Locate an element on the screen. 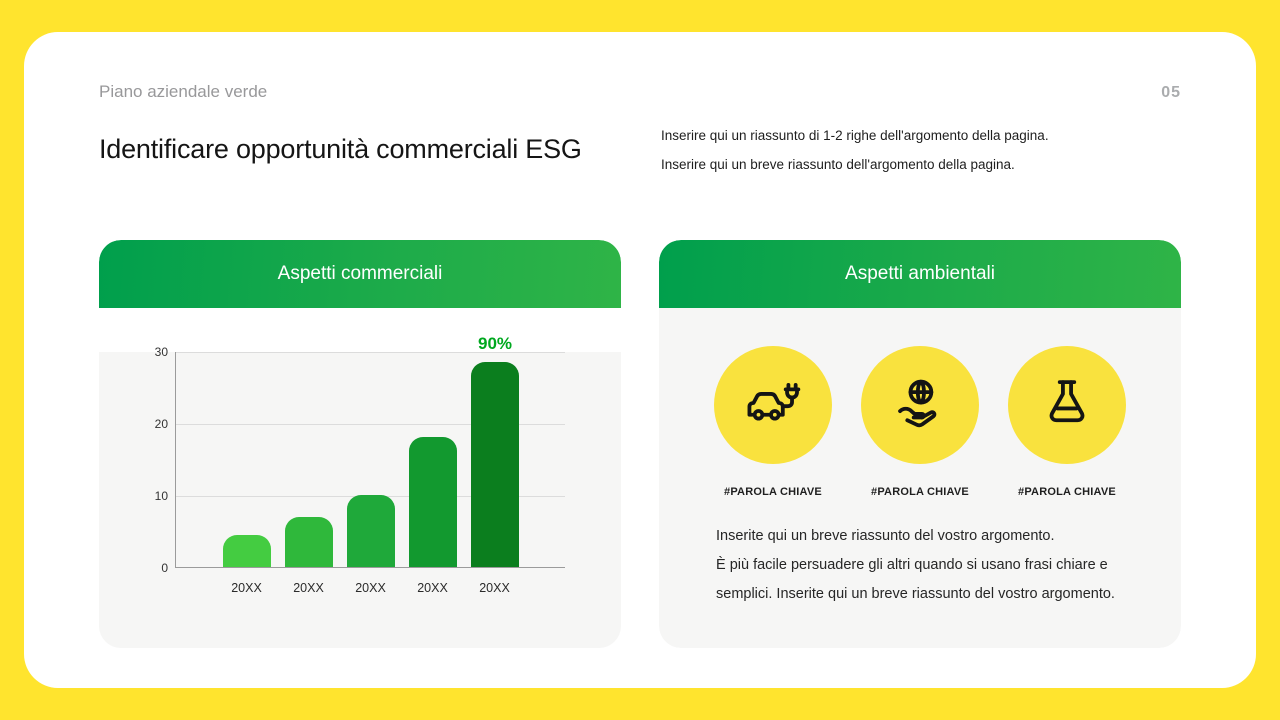  globe-hand-icon is located at coordinates (920, 405).